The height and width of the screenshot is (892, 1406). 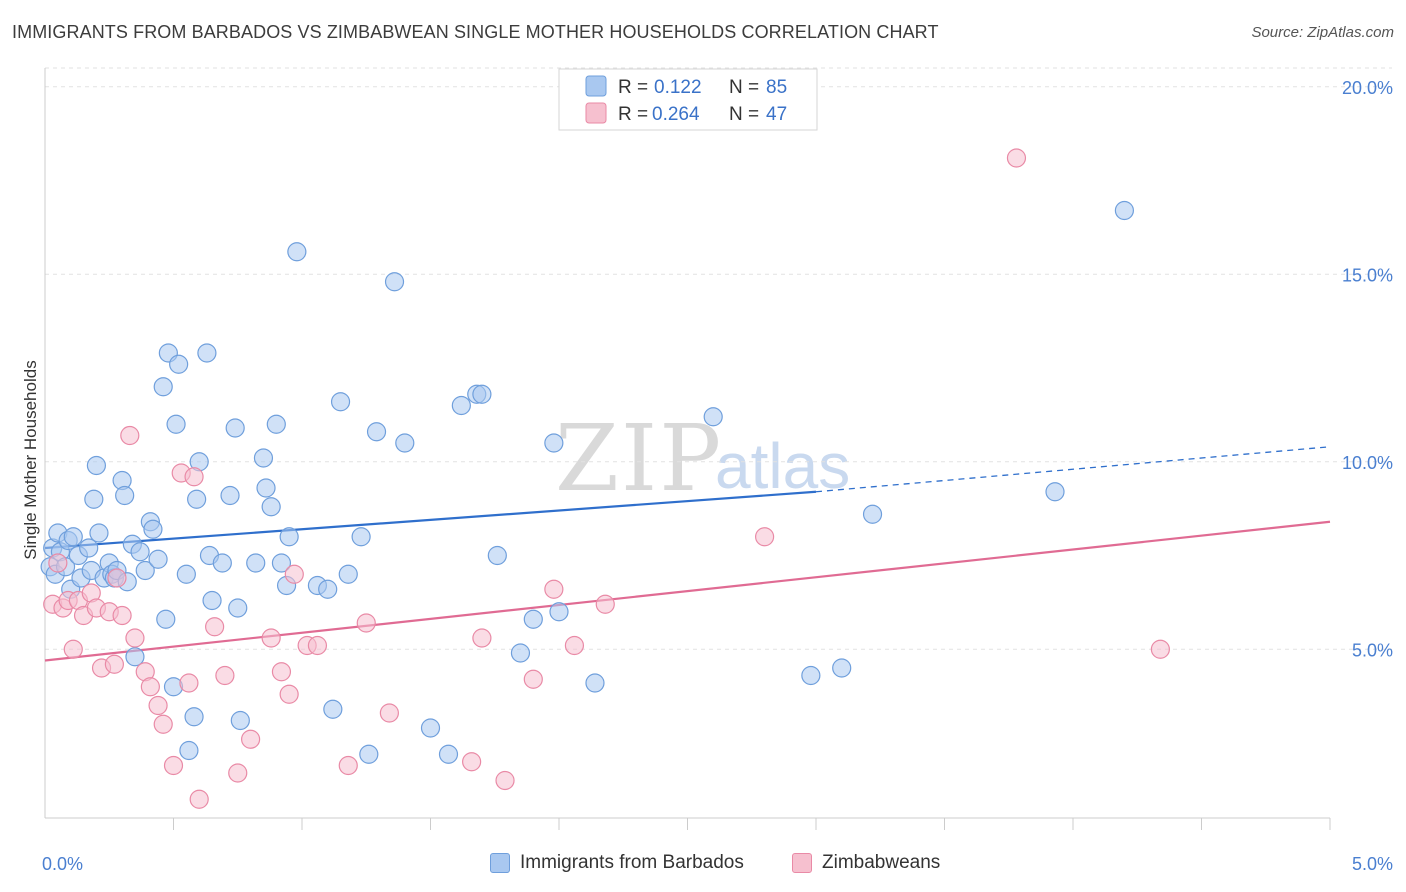 What do you see at coordinates (782, 466) in the screenshot?
I see `watermark-atlas: atlas` at bounding box center [782, 466].